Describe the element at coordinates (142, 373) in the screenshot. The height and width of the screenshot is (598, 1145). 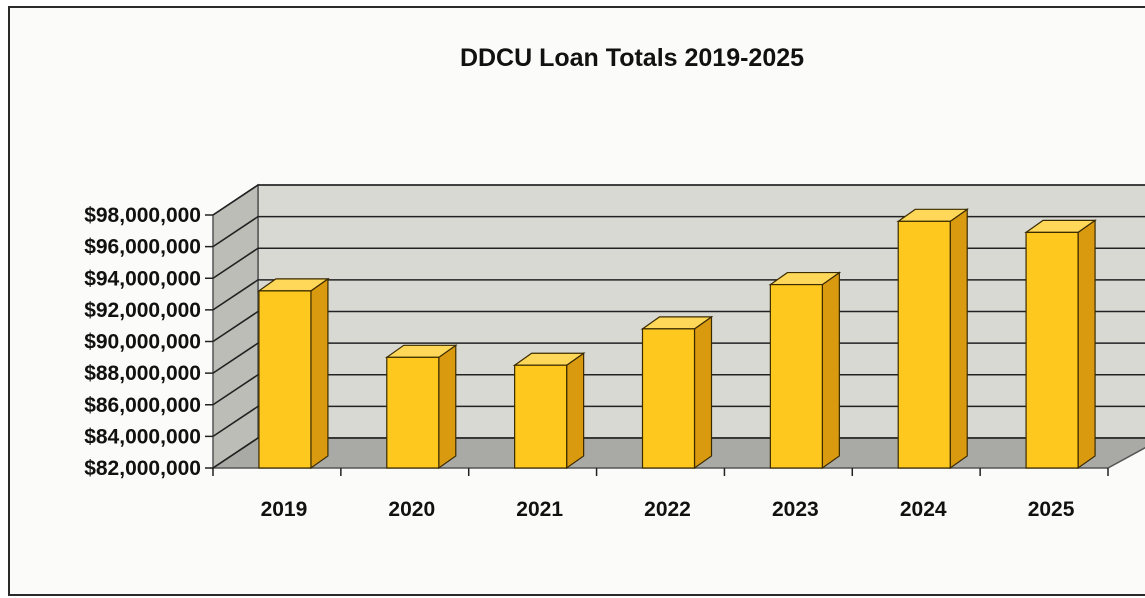
I see `y-tick-label: $88,000,000` at that location.